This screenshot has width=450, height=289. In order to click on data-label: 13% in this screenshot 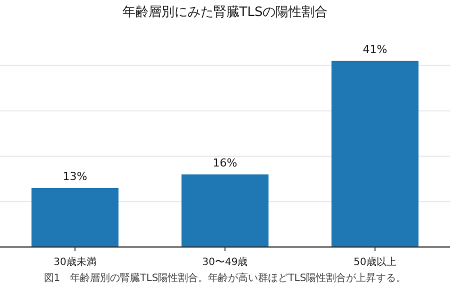, I will do `click(75, 176)`.